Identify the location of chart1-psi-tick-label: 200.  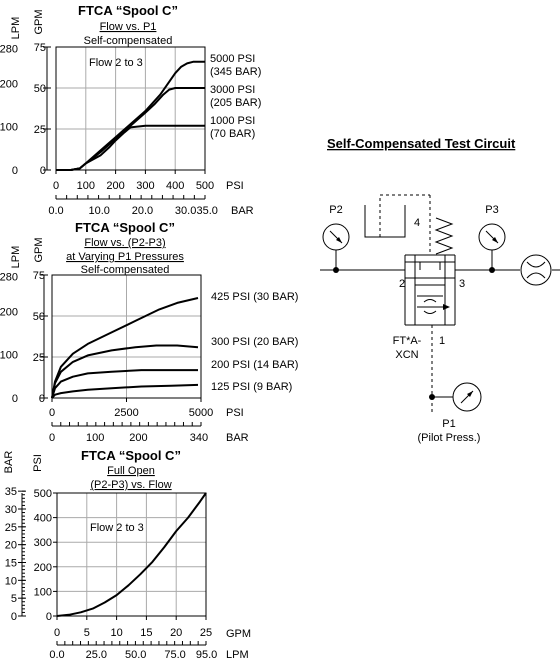
(115, 186).